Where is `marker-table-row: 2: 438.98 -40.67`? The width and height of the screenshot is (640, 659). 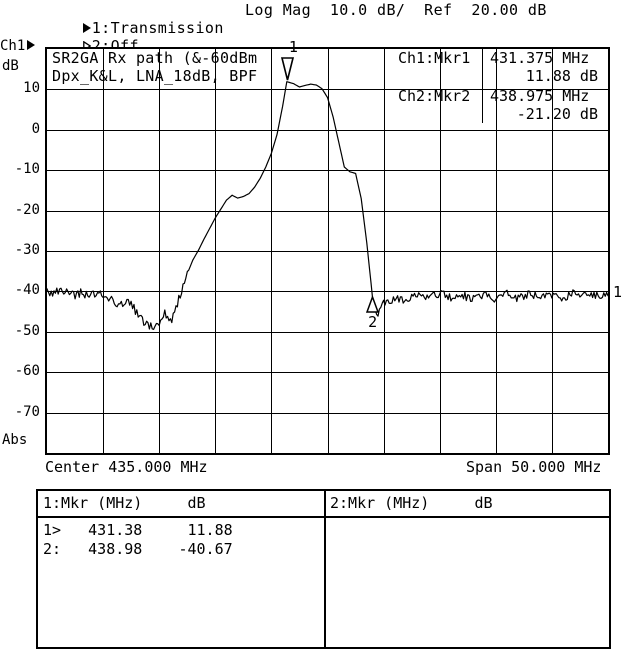 marker-table-row: 2: 438.98 -40.67 is located at coordinates (138, 549).